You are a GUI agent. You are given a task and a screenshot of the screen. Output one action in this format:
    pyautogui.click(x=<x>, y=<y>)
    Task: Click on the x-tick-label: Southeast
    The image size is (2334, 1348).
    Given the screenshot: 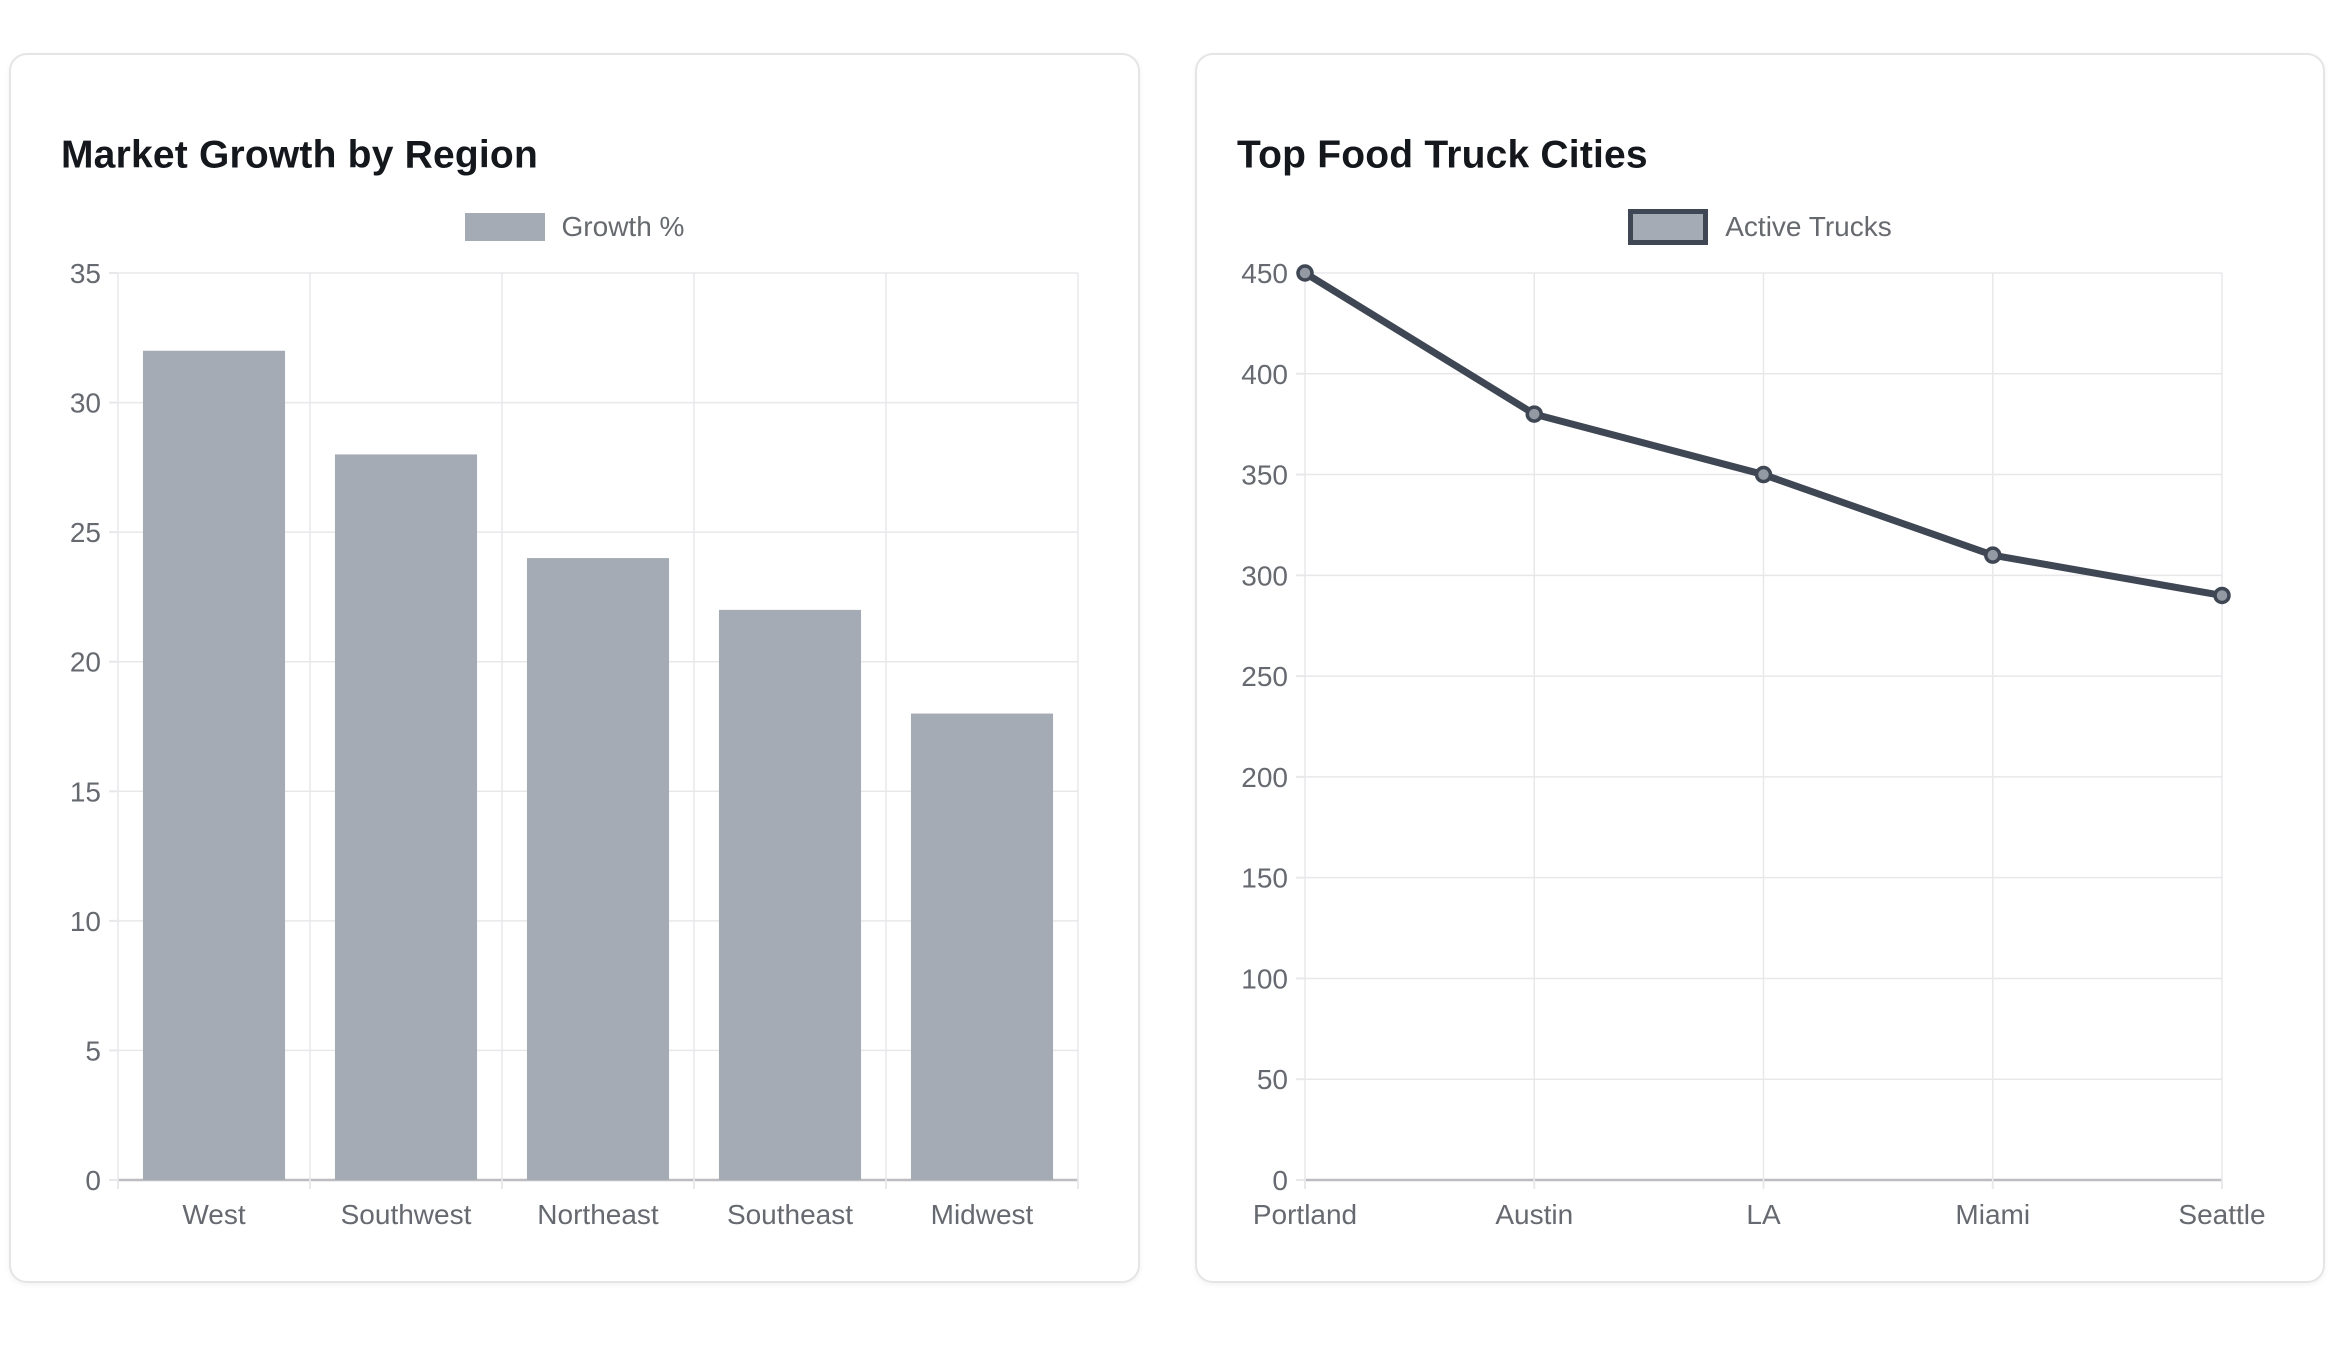 What is the action you would take?
    pyautogui.click(x=790, y=1214)
    